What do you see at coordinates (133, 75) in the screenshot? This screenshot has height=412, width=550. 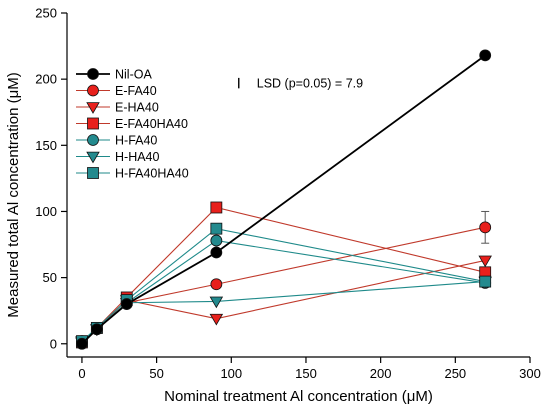 I see `legend-label: Nil-OA` at bounding box center [133, 75].